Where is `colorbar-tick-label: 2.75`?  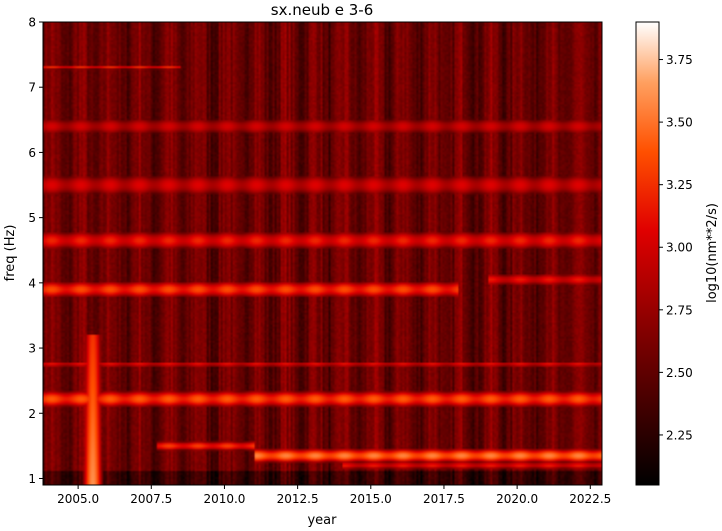
colorbar-tick-label: 2.75 is located at coordinates (679, 310).